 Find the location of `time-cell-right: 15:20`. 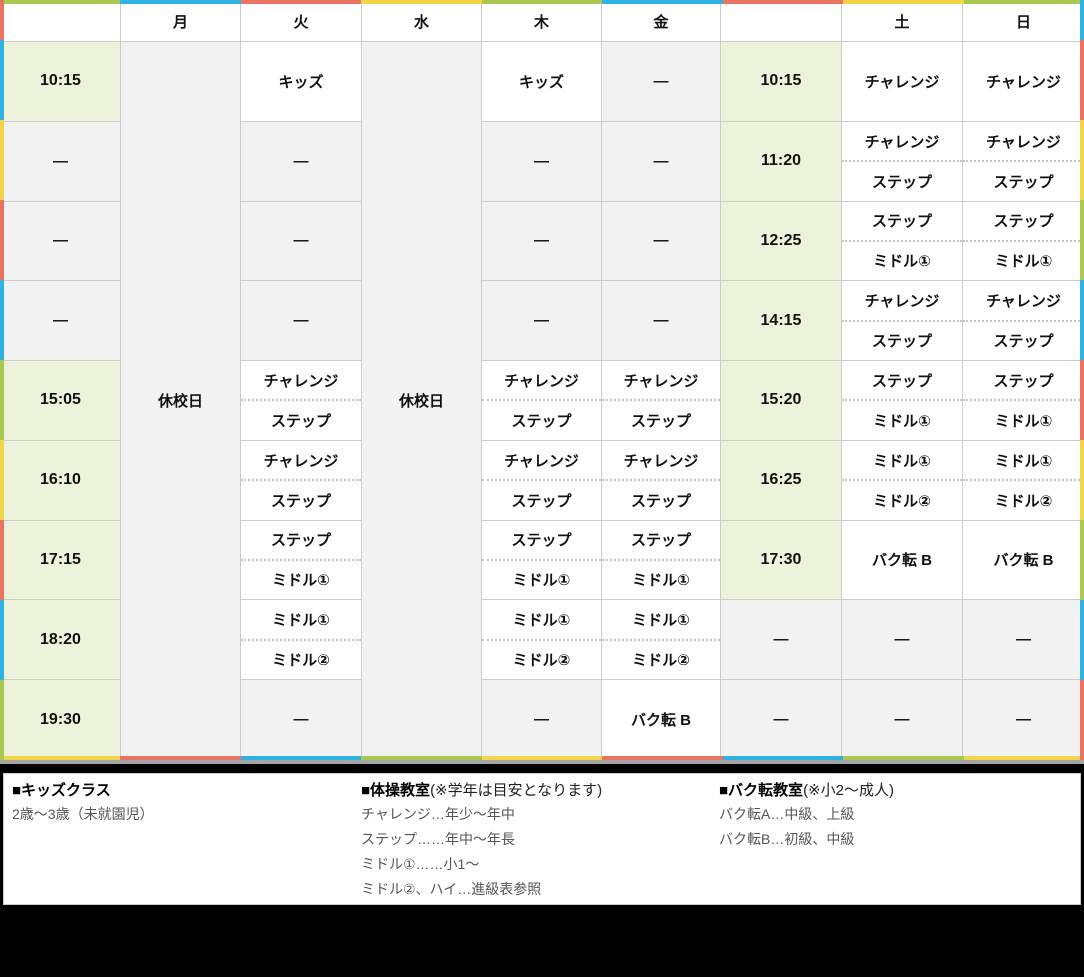

time-cell-right: 15:20 is located at coordinates (781, 400).